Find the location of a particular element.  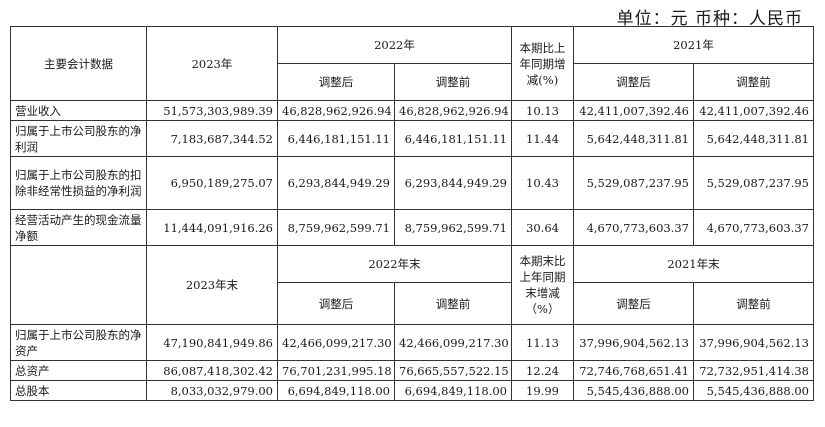

value-2023: 11,444,091,916.26 is located at coordinates (212, 227).